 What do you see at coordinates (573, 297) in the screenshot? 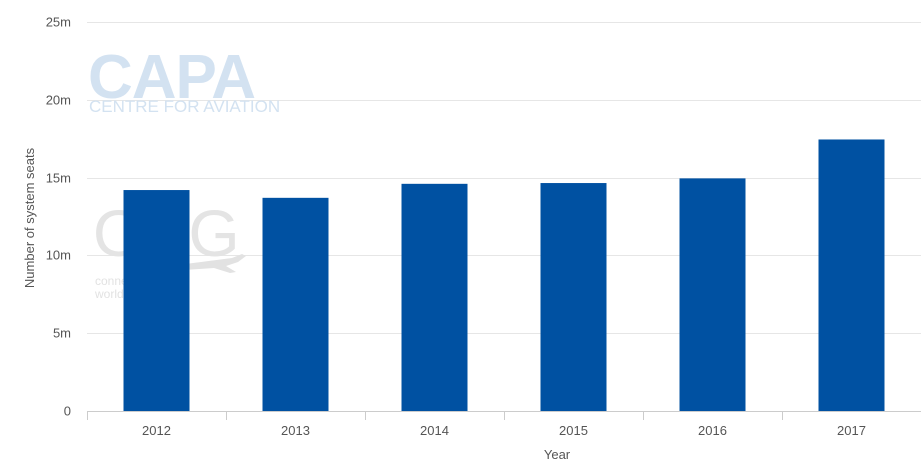
I see `bar-2015` at bounding box center [573, 297].